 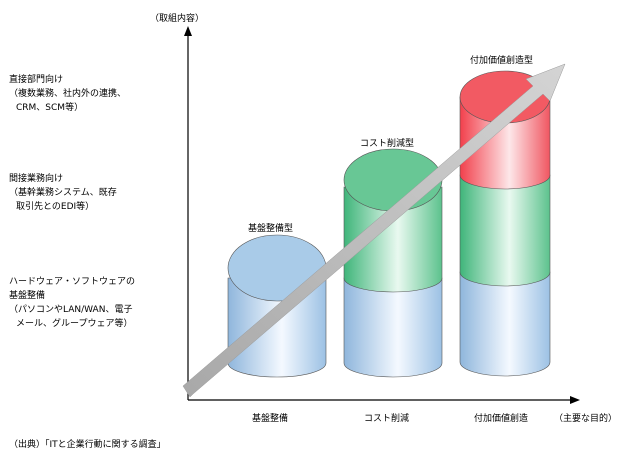 I want to click on y-level-indirect-line-1: 間接業務向け, so click(x=36, y=179).